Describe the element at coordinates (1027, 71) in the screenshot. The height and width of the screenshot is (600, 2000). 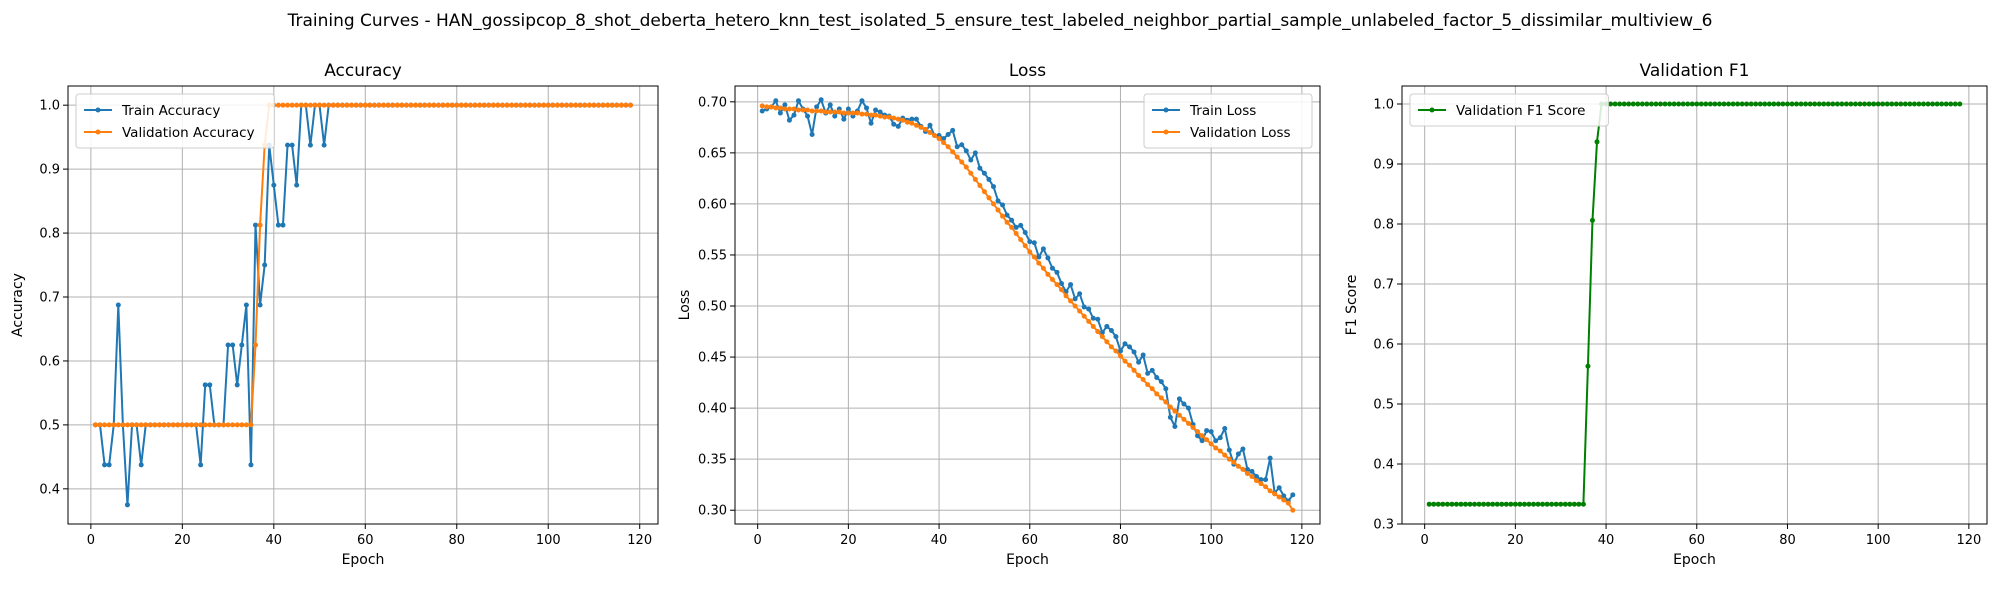
I see `loss-panel-title: Loss` at that location.